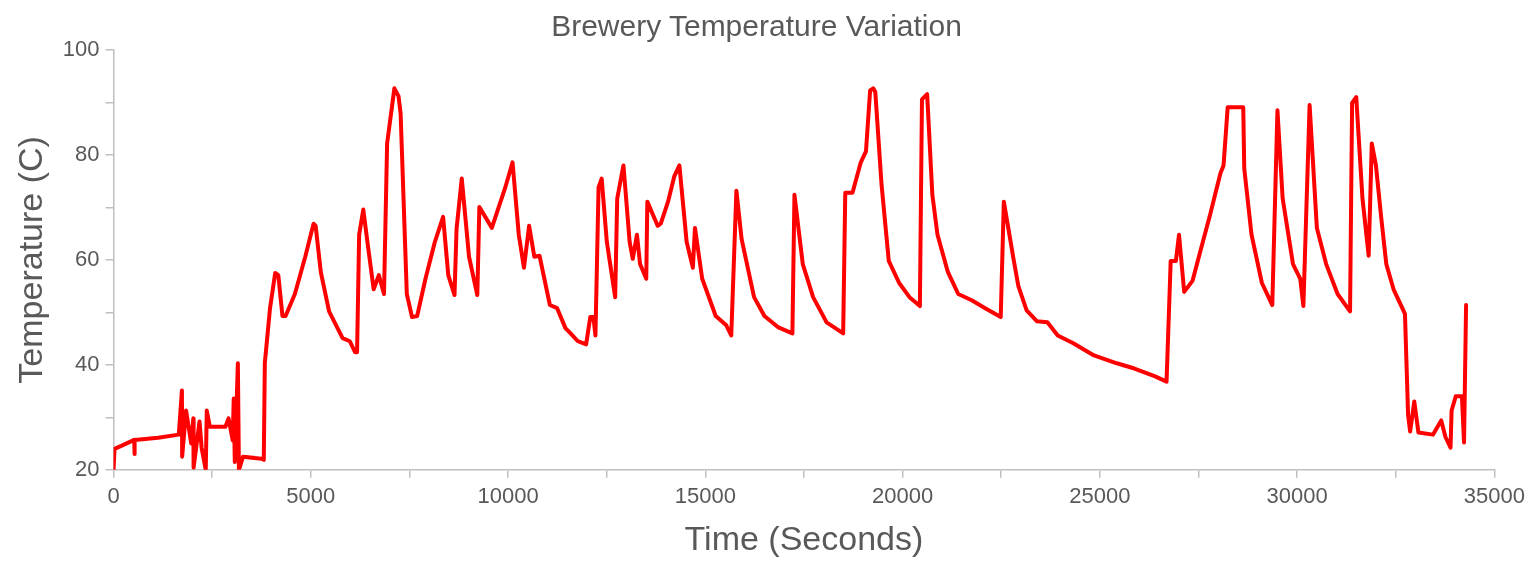 This screenshot has height=569, width=1531. I want to click on x-axis-title: Time (Seconds), so click(804, 537).